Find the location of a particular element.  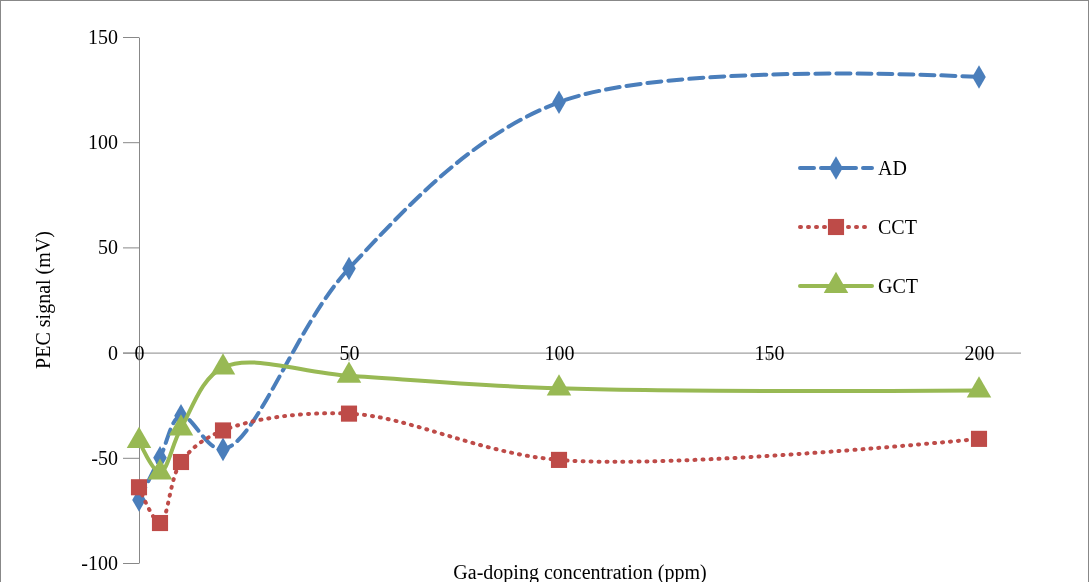

y-axis-title: PEC signal (mV) is located at coordinates (43, 300).